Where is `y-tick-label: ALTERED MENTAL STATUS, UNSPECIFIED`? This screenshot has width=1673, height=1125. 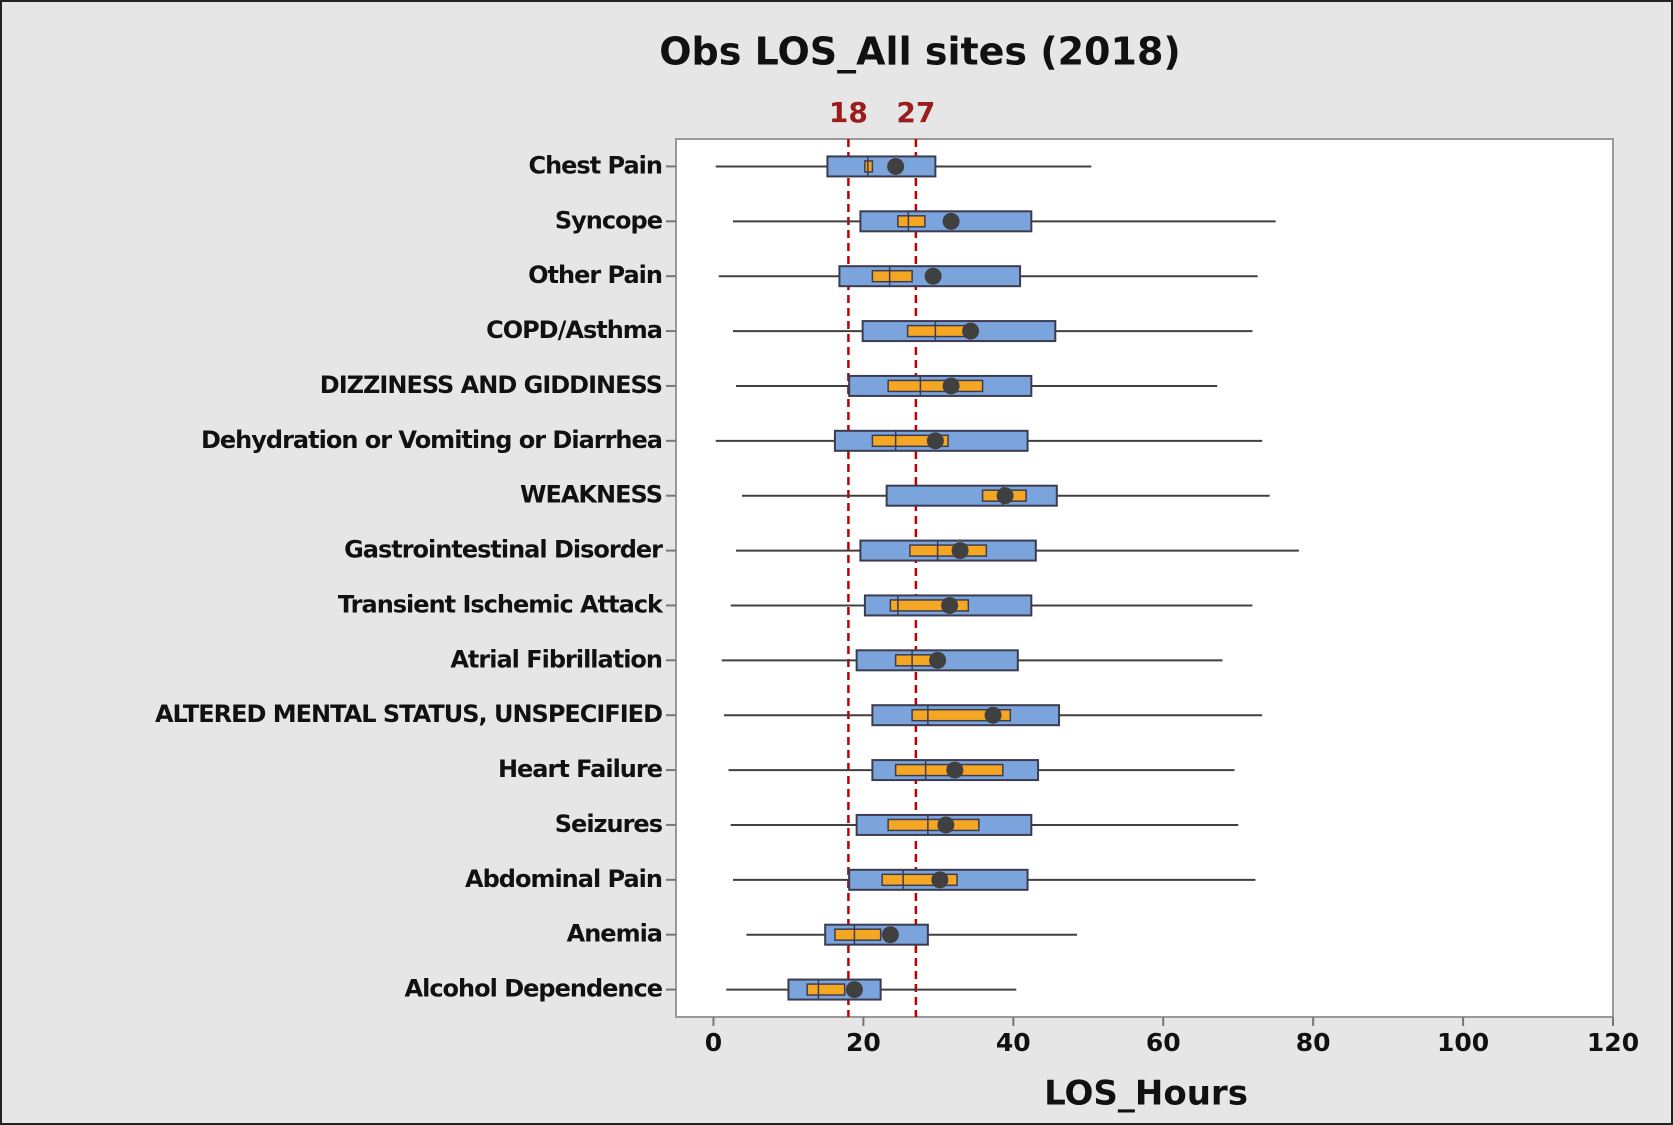
y-tick-label: ALTERED MENTAL STATUS, UNSPECIFIED is located at coordinates (408, 714).